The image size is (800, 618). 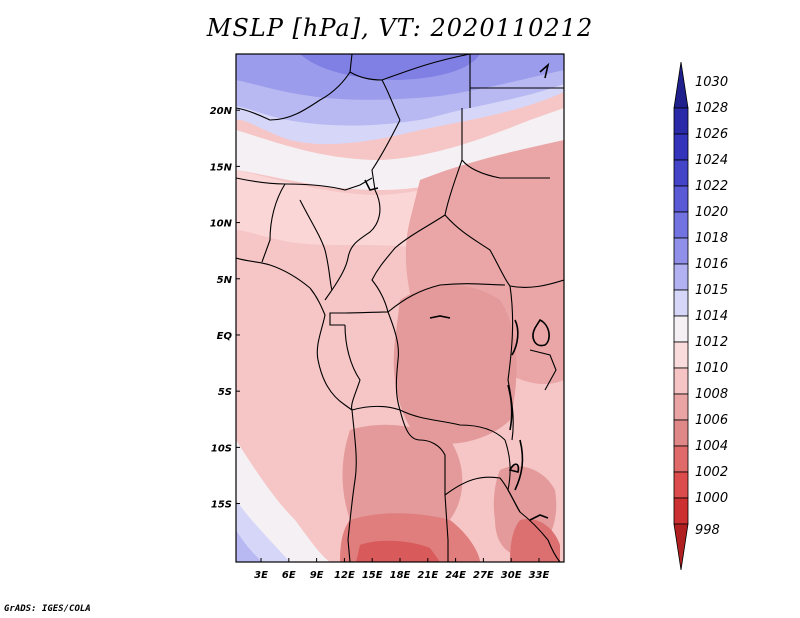 What do you see at coordinates (47, 609) in the screenshot?
I see `grads-credit: GrADS: IGES/COLA` at bounding box center [47, 609].